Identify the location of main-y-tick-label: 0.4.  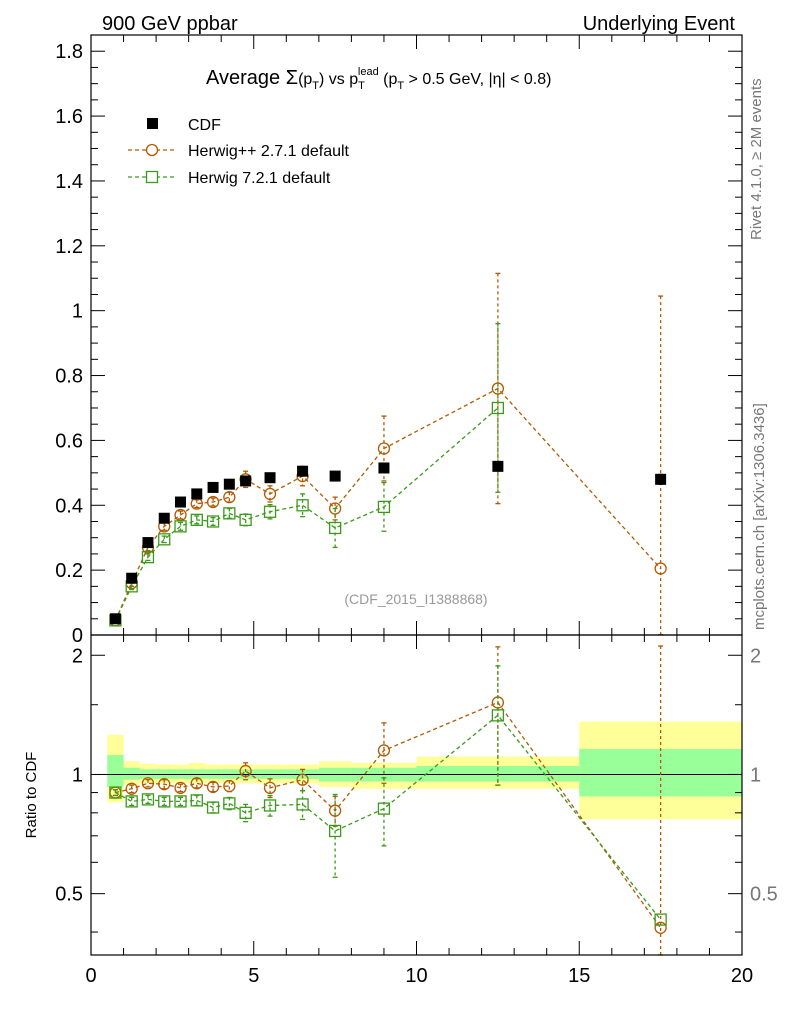
(69, 506).